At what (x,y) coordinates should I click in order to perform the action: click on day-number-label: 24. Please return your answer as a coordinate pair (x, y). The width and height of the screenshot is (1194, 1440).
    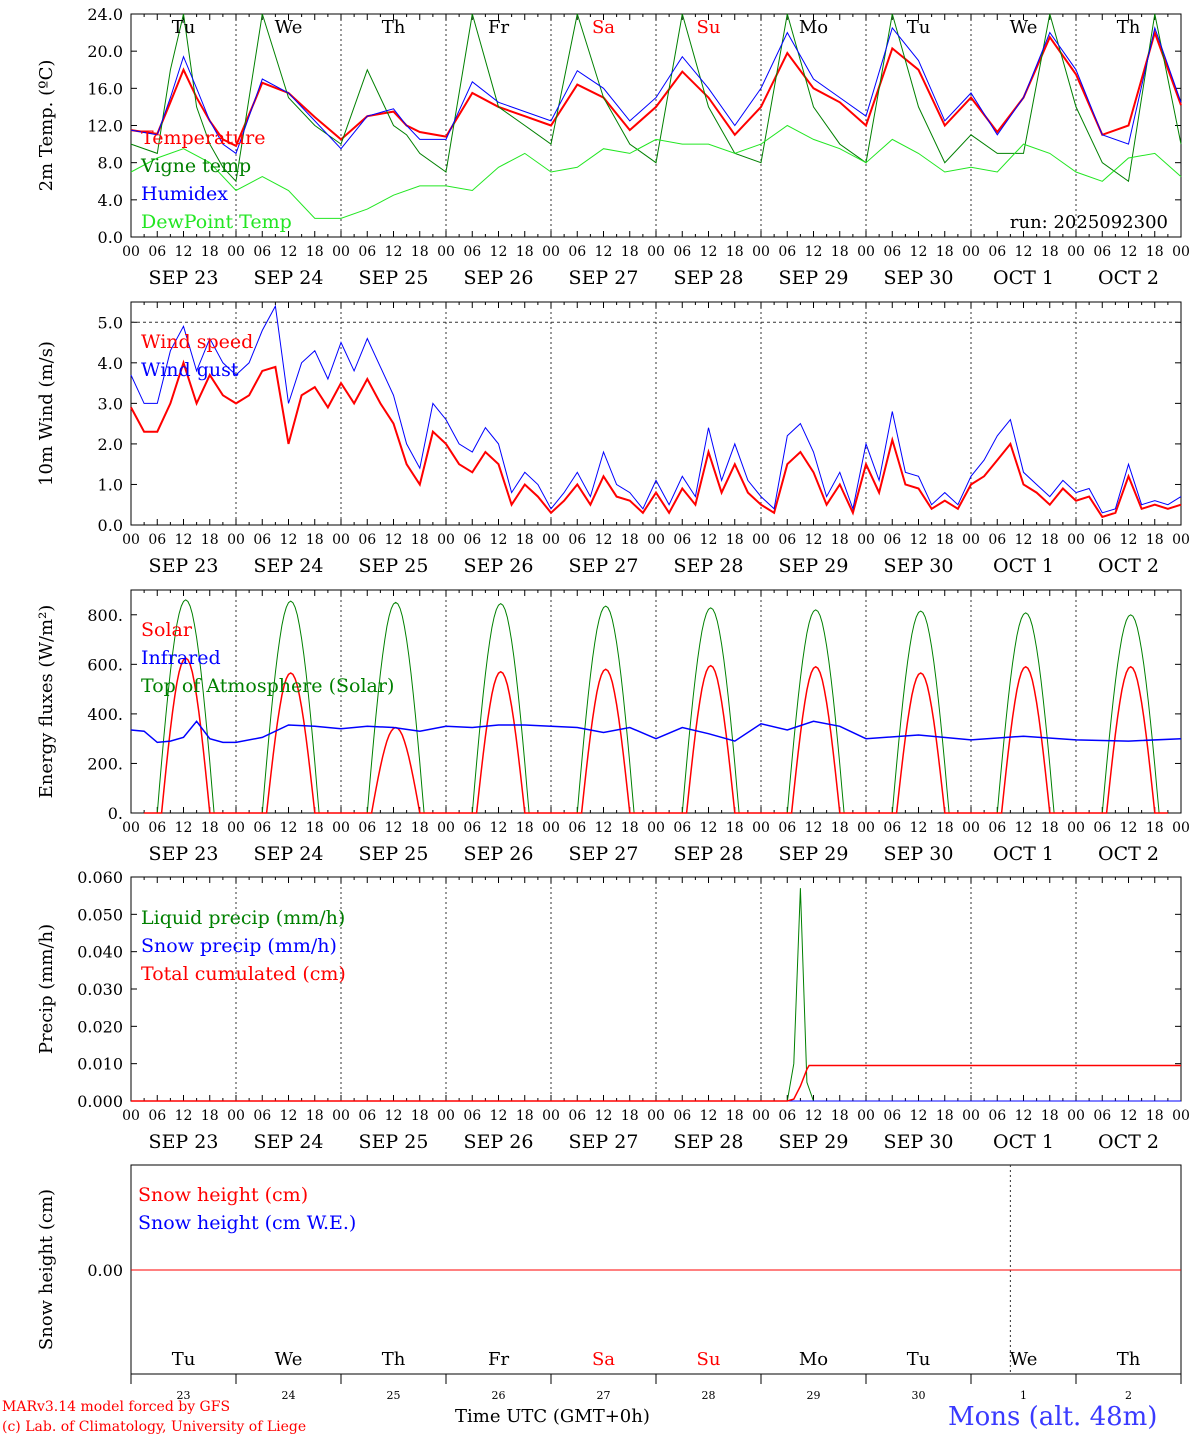
    Looking at the image, I should click on (289, 1395).